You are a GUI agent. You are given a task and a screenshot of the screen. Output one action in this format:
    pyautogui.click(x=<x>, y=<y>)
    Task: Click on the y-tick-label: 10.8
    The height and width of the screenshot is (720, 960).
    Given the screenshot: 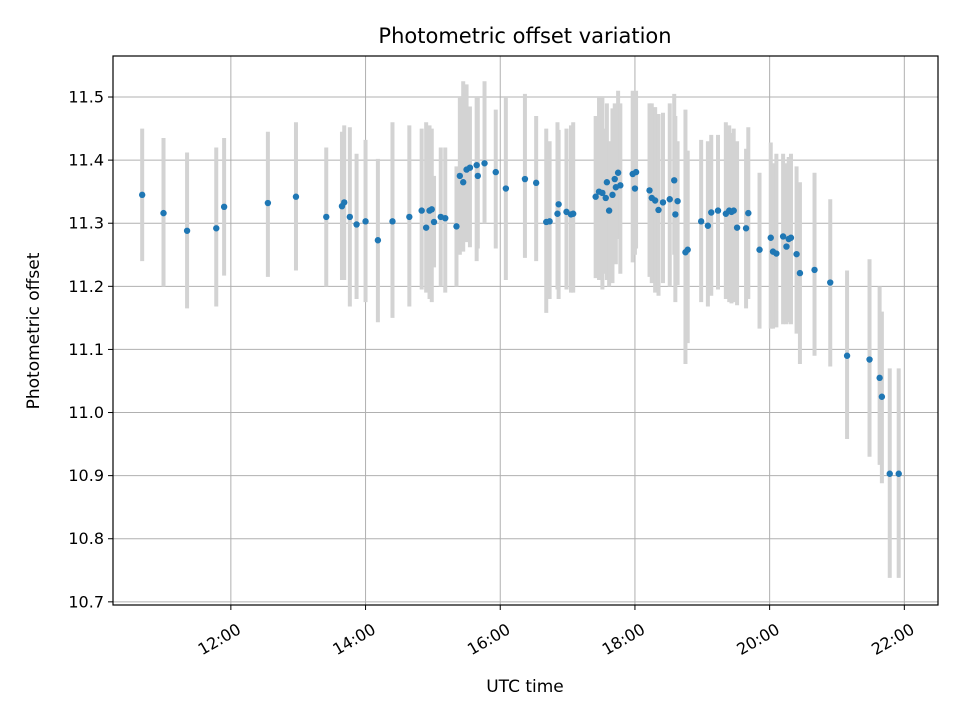 What is the action you would take?
    pyautogui.click(x=86, y=538)
    